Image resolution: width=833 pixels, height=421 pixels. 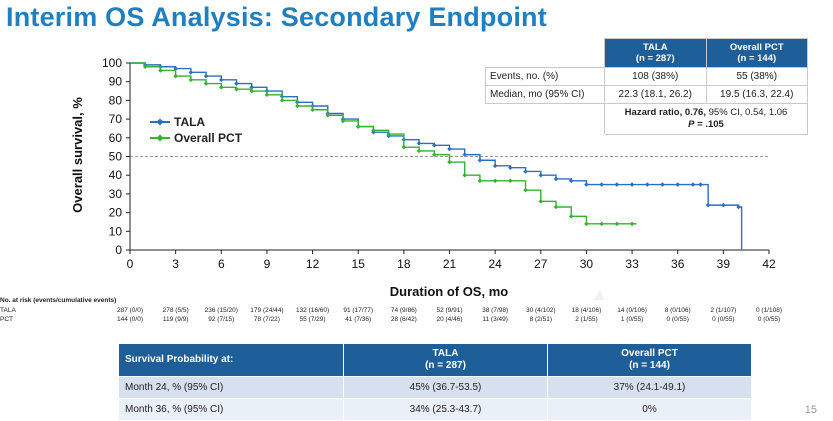 I want to click on at-risk-cell: 55 (7/29), so click(x=312, y=319).